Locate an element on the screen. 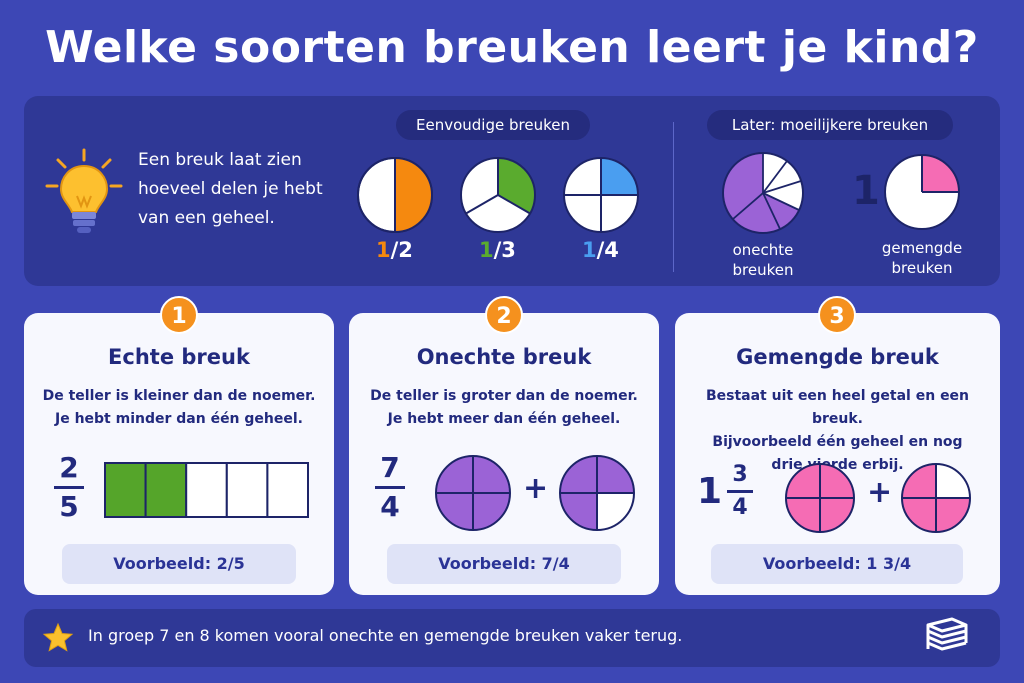  example-box: Voorbeeld: 1 3/4 is located at coordinates (837, 564).